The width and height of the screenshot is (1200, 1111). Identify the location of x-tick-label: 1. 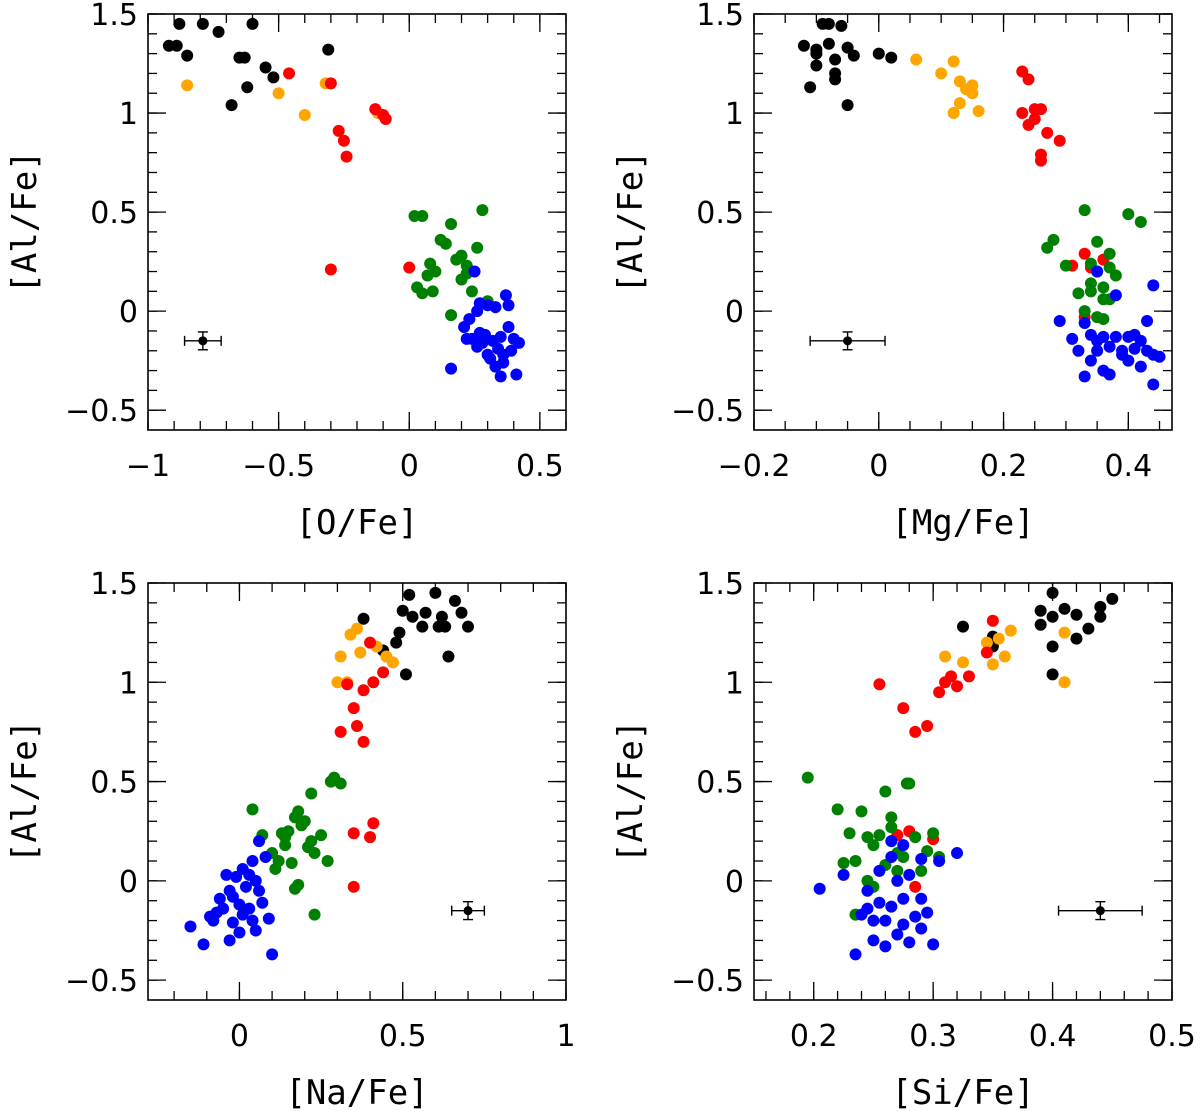
(565, 1036).